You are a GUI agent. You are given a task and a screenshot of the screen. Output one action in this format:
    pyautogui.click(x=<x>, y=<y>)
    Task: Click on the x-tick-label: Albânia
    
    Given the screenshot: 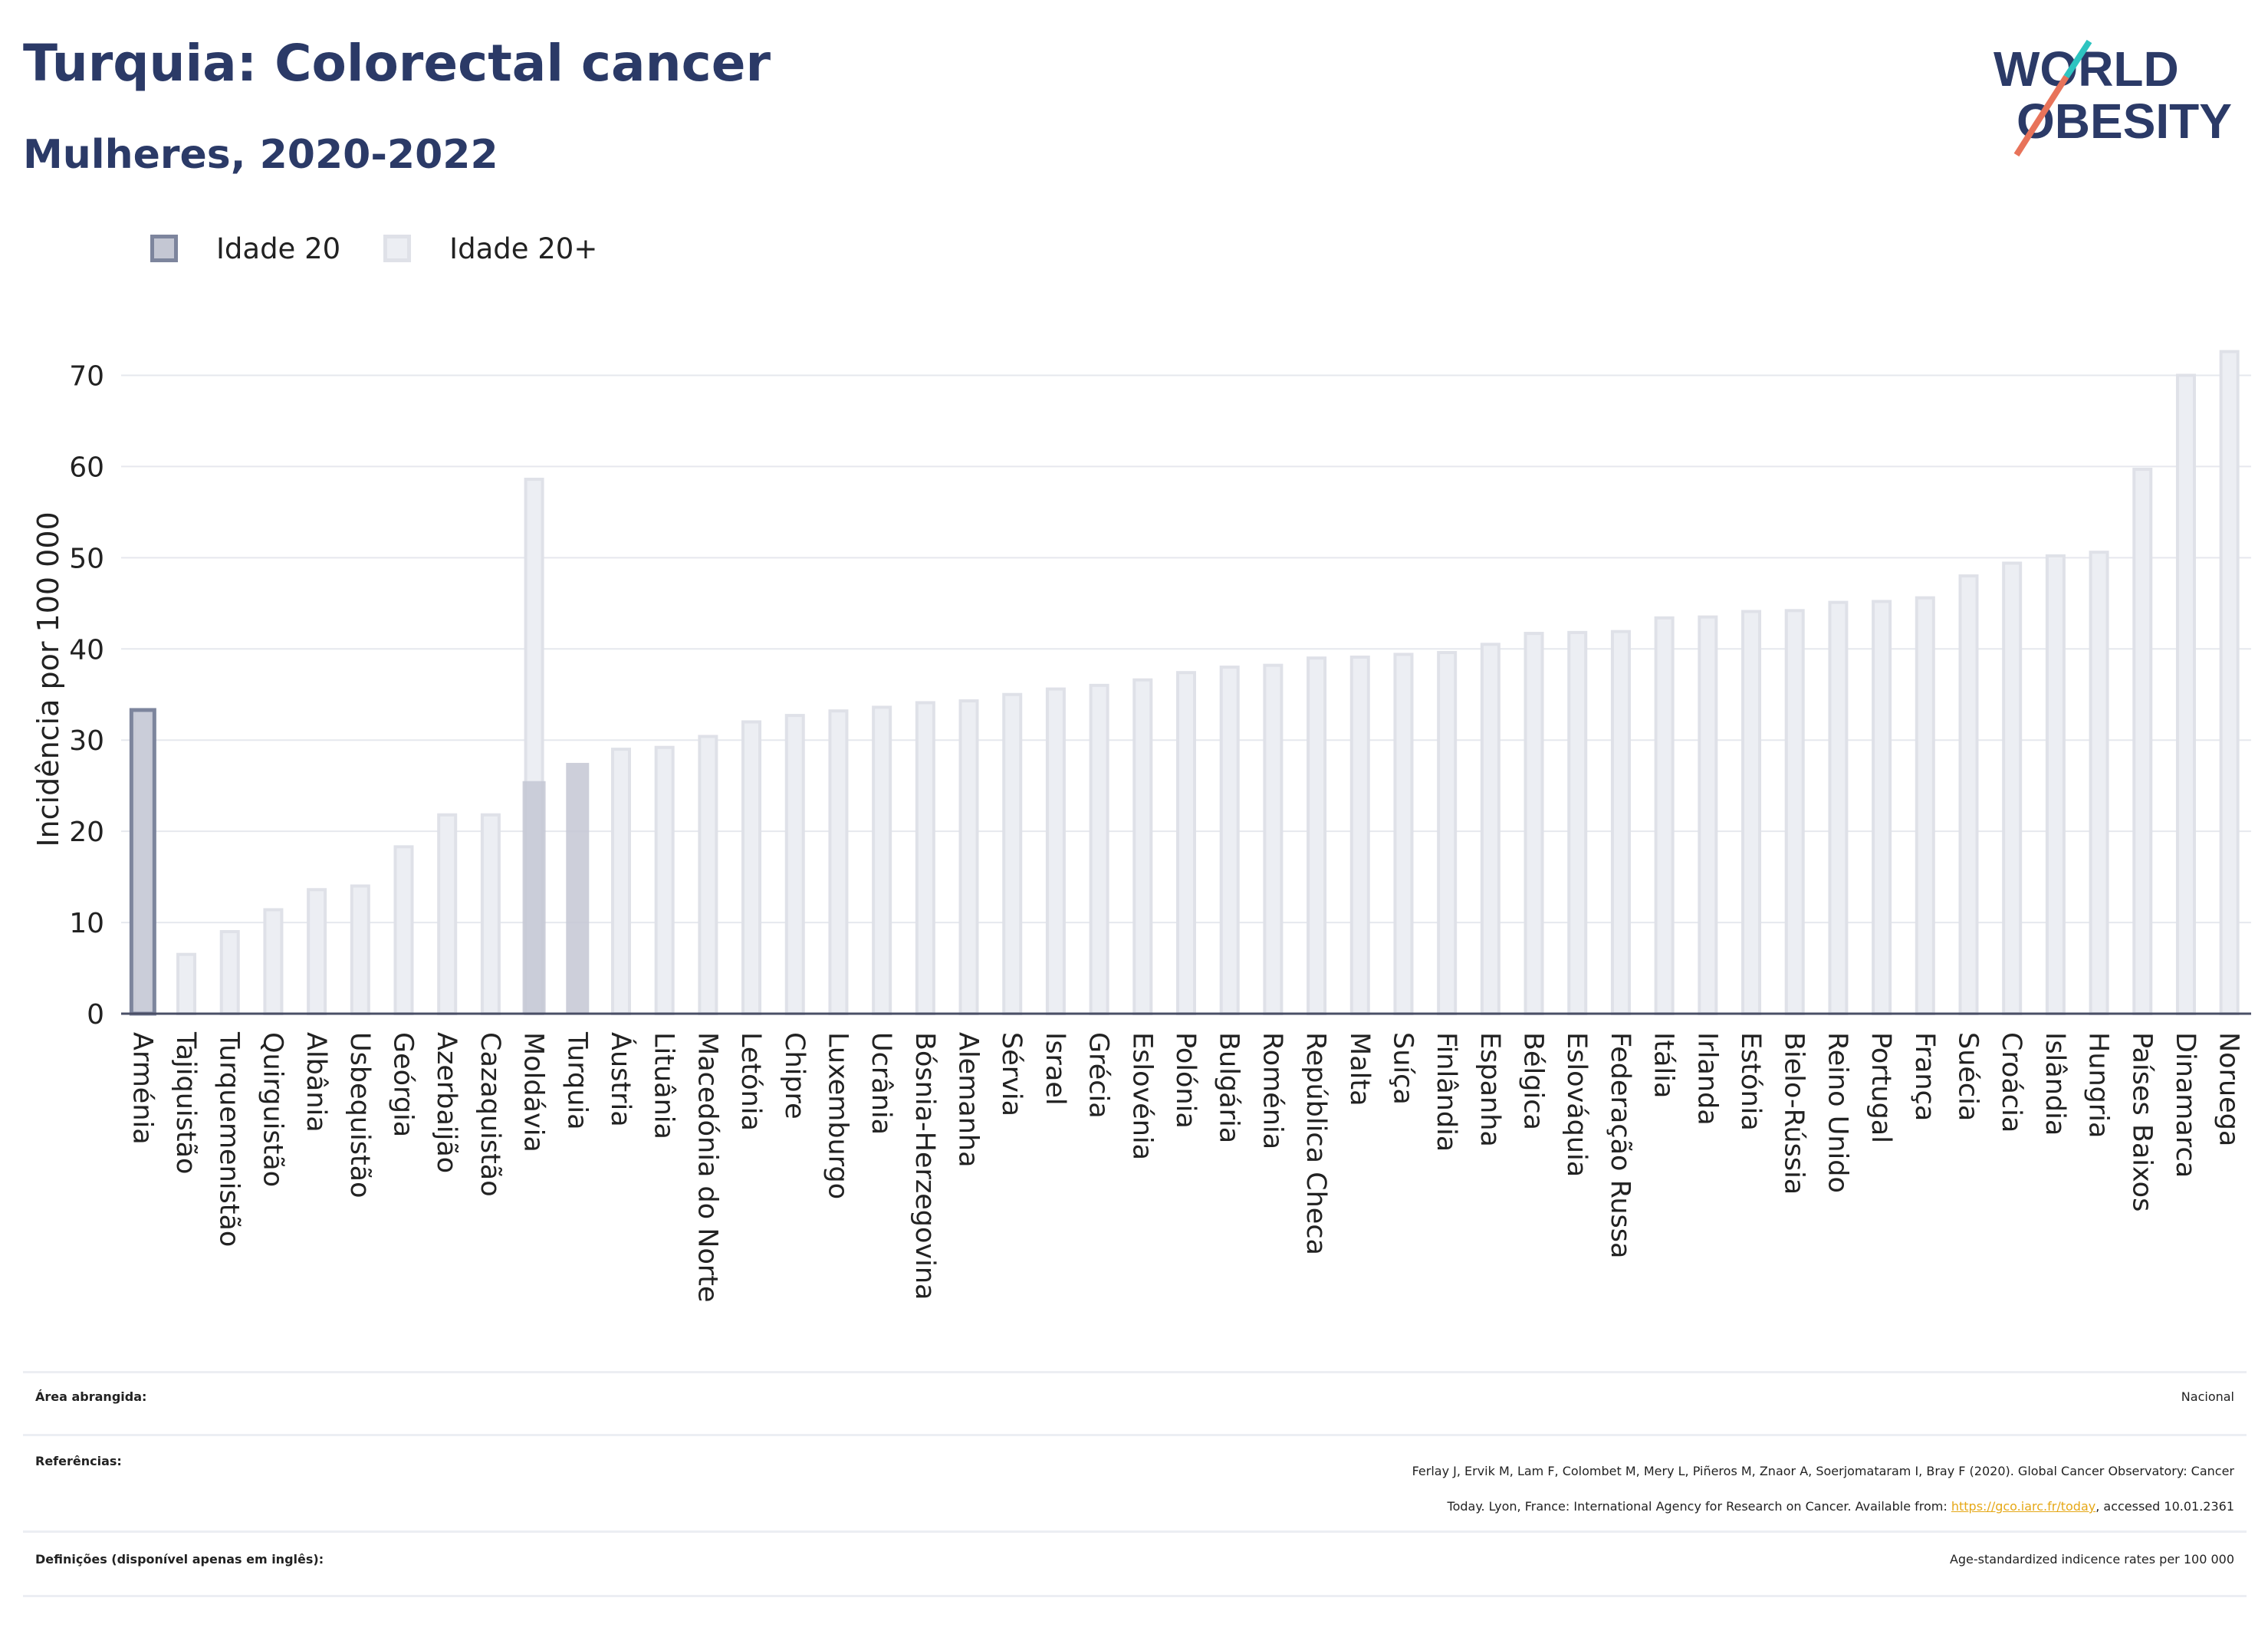 What is the action you would take?
    pyautogui.click(x=316, y=1082)
    